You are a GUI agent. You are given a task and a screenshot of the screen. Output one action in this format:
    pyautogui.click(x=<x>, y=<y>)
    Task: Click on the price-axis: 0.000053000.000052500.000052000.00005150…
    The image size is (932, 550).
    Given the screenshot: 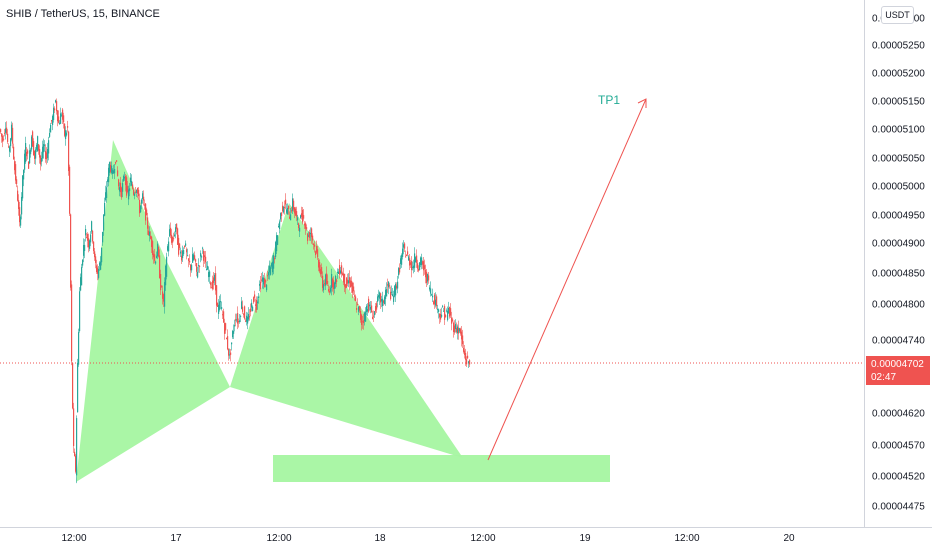 What is the action you would take?
    pyautogui.click(x=898, y=263)
    